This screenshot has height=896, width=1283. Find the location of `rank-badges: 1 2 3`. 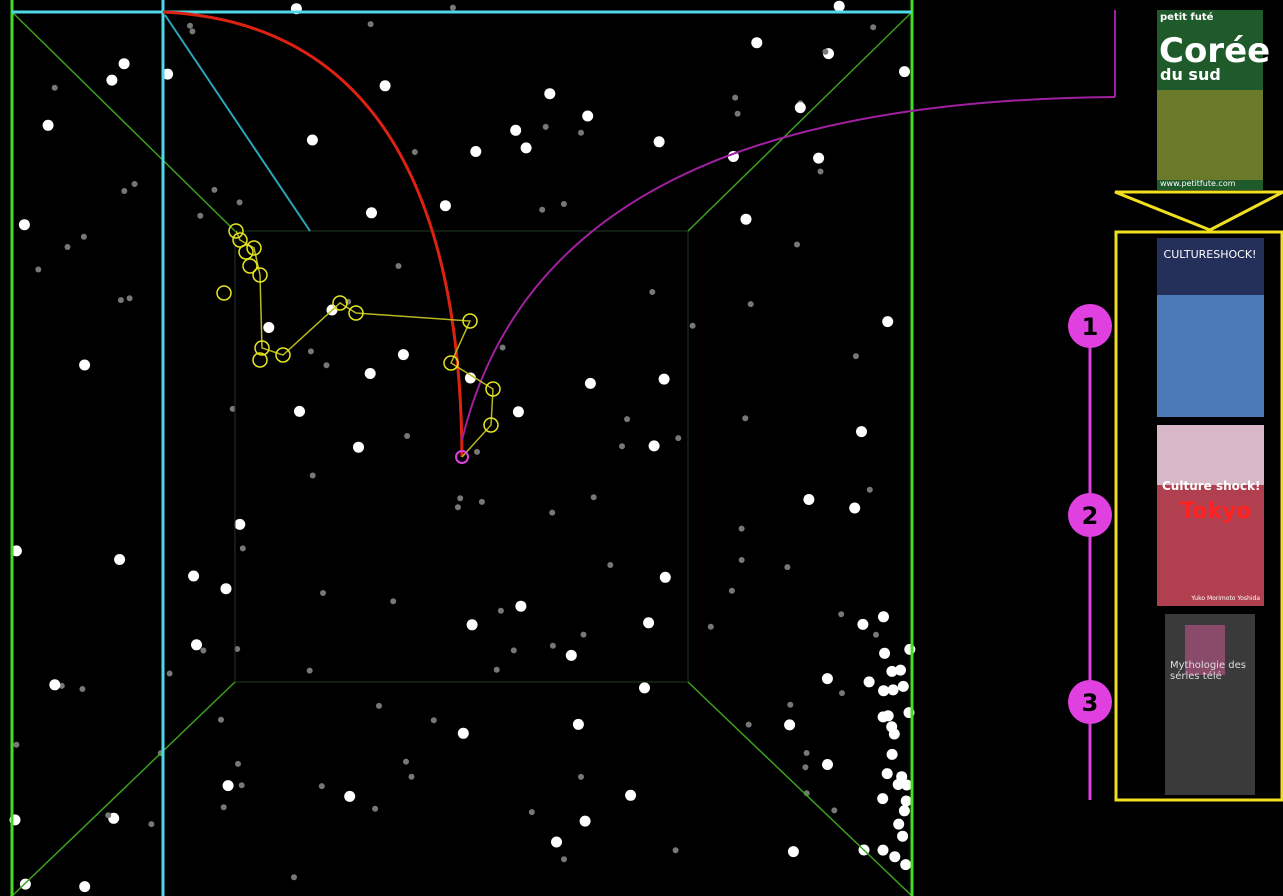

rank-badges: 1 2 3 is located at coordinates (1090, 514).